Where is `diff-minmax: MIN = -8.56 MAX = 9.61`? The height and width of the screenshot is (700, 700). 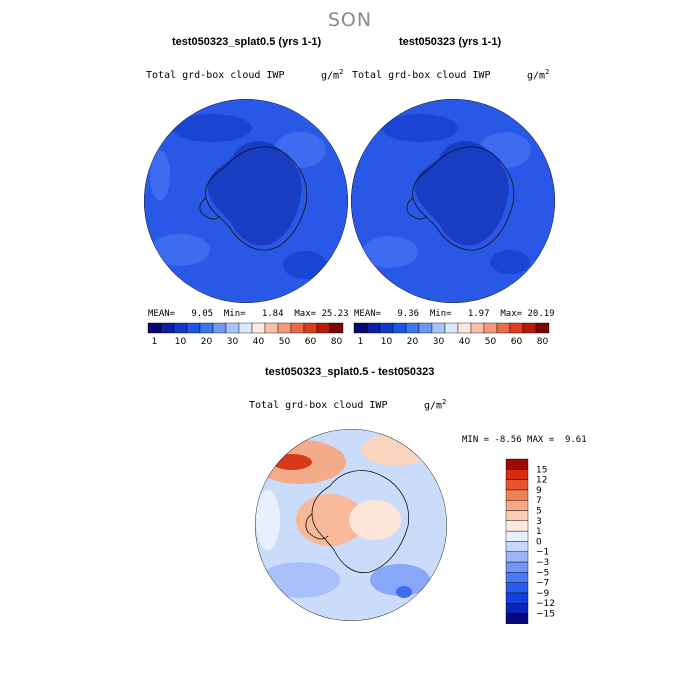
diff-minmax: MIN = -8.56 MAX = 9.61 is located at coordinates (524, 440).